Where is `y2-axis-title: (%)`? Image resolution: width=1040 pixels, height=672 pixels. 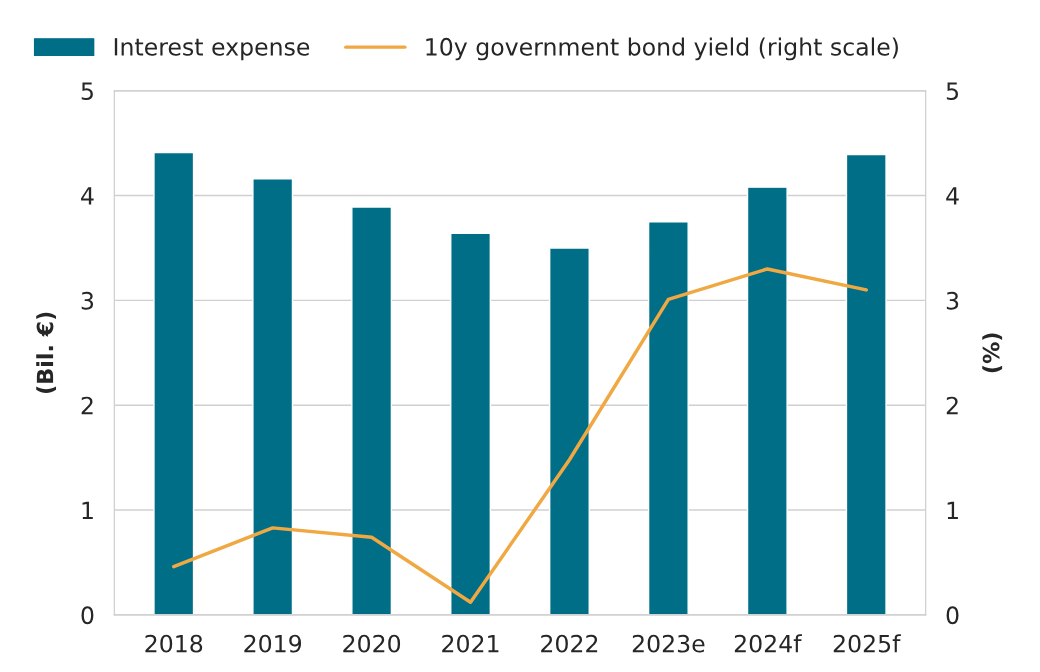 y2-axis-title: (%) is located at coordinates (992, 353).